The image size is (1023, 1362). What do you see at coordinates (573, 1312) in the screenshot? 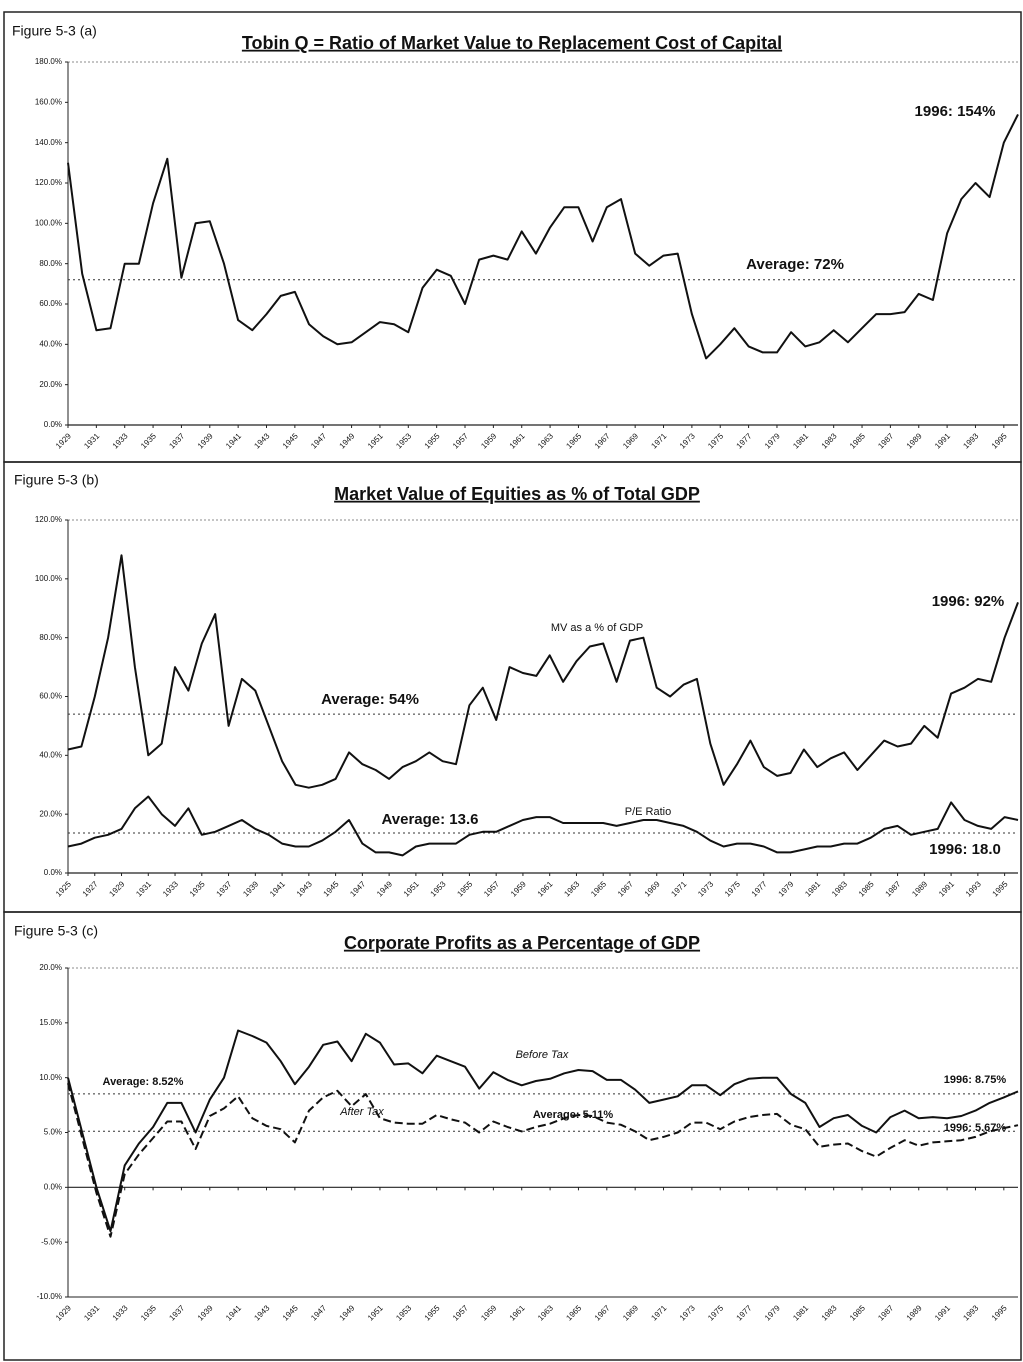
I see `x-tick-label: 1965` at bounding box center [573, 1312].